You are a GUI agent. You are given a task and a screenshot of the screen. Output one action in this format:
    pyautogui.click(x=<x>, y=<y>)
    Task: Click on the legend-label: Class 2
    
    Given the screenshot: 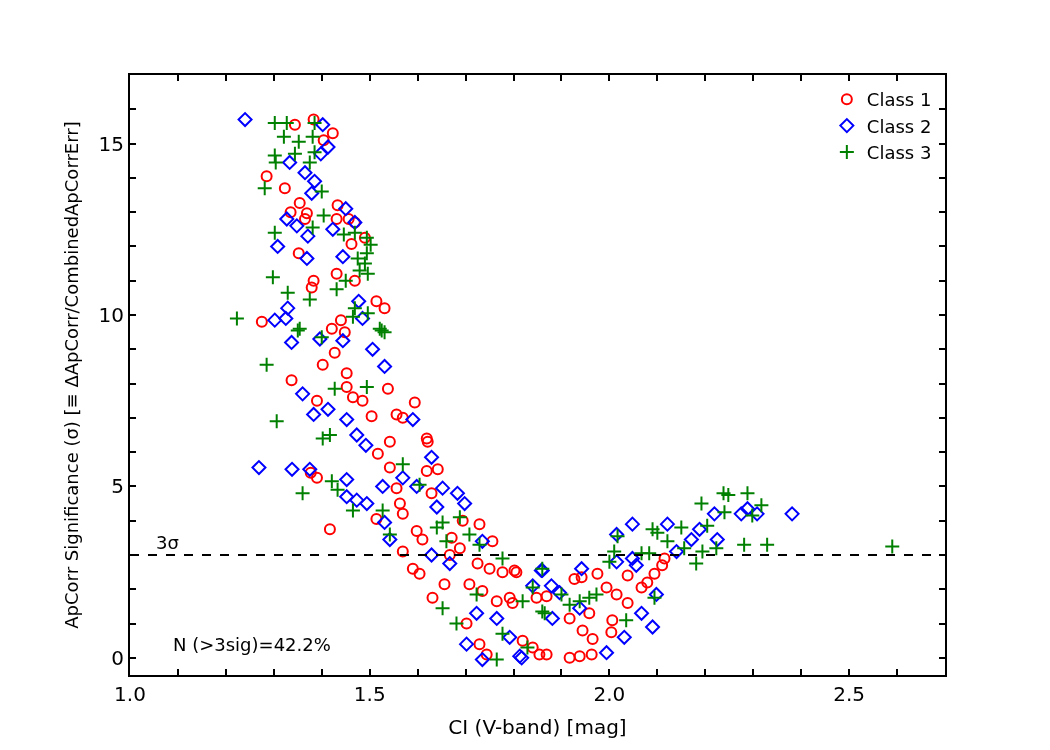 What is the action you would take?
    pyautogui.click(x=899, y=126)
    